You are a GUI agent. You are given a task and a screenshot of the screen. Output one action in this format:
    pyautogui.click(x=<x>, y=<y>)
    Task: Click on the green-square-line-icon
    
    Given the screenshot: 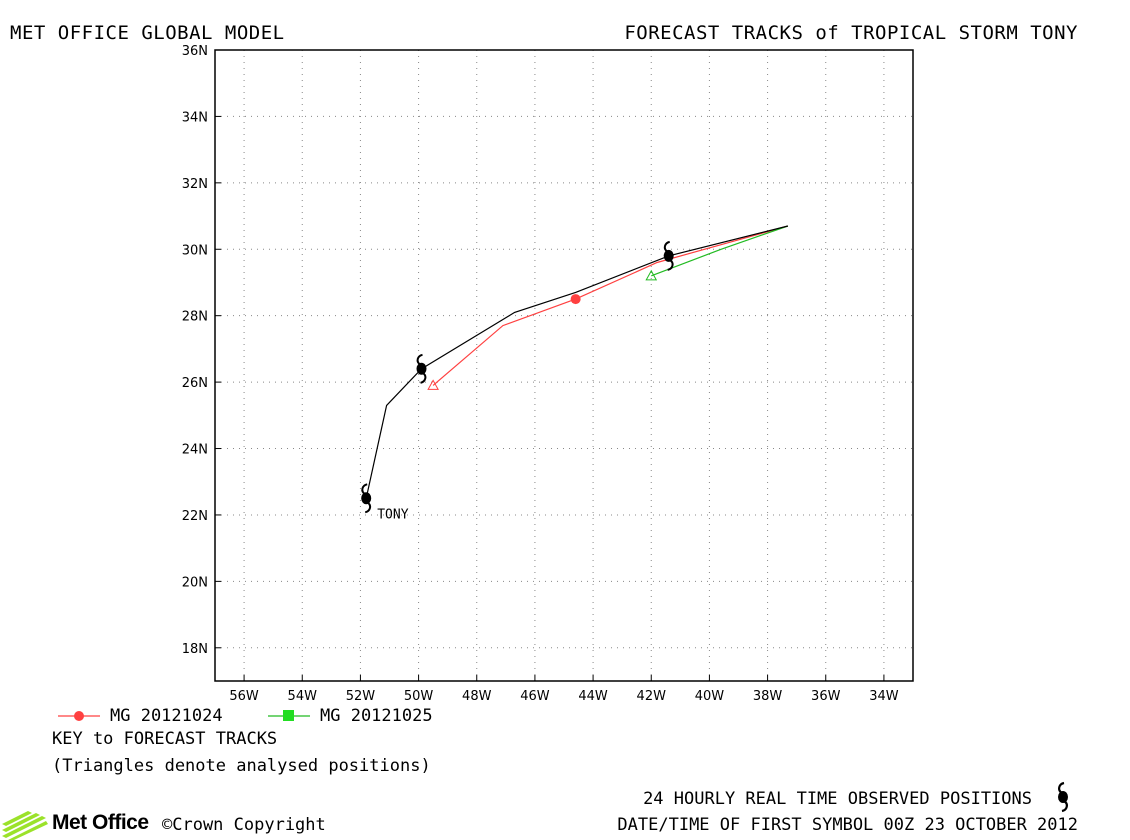 What is the action you would take?
    pyautogui.click(x=289, y=715)
    